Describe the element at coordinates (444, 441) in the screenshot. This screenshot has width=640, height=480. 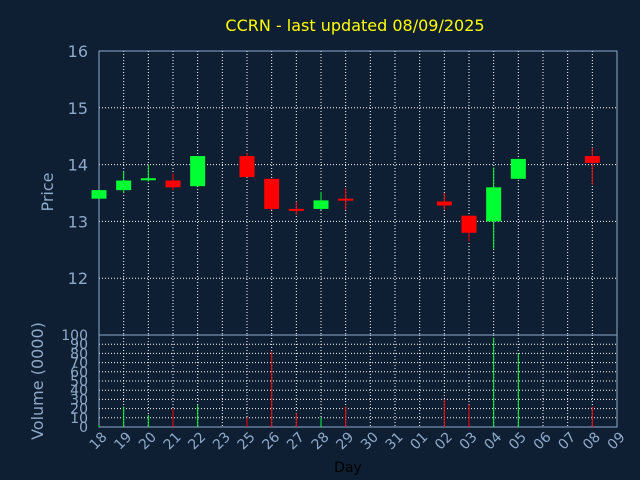
I see `x-tick-label: 02` at that location.